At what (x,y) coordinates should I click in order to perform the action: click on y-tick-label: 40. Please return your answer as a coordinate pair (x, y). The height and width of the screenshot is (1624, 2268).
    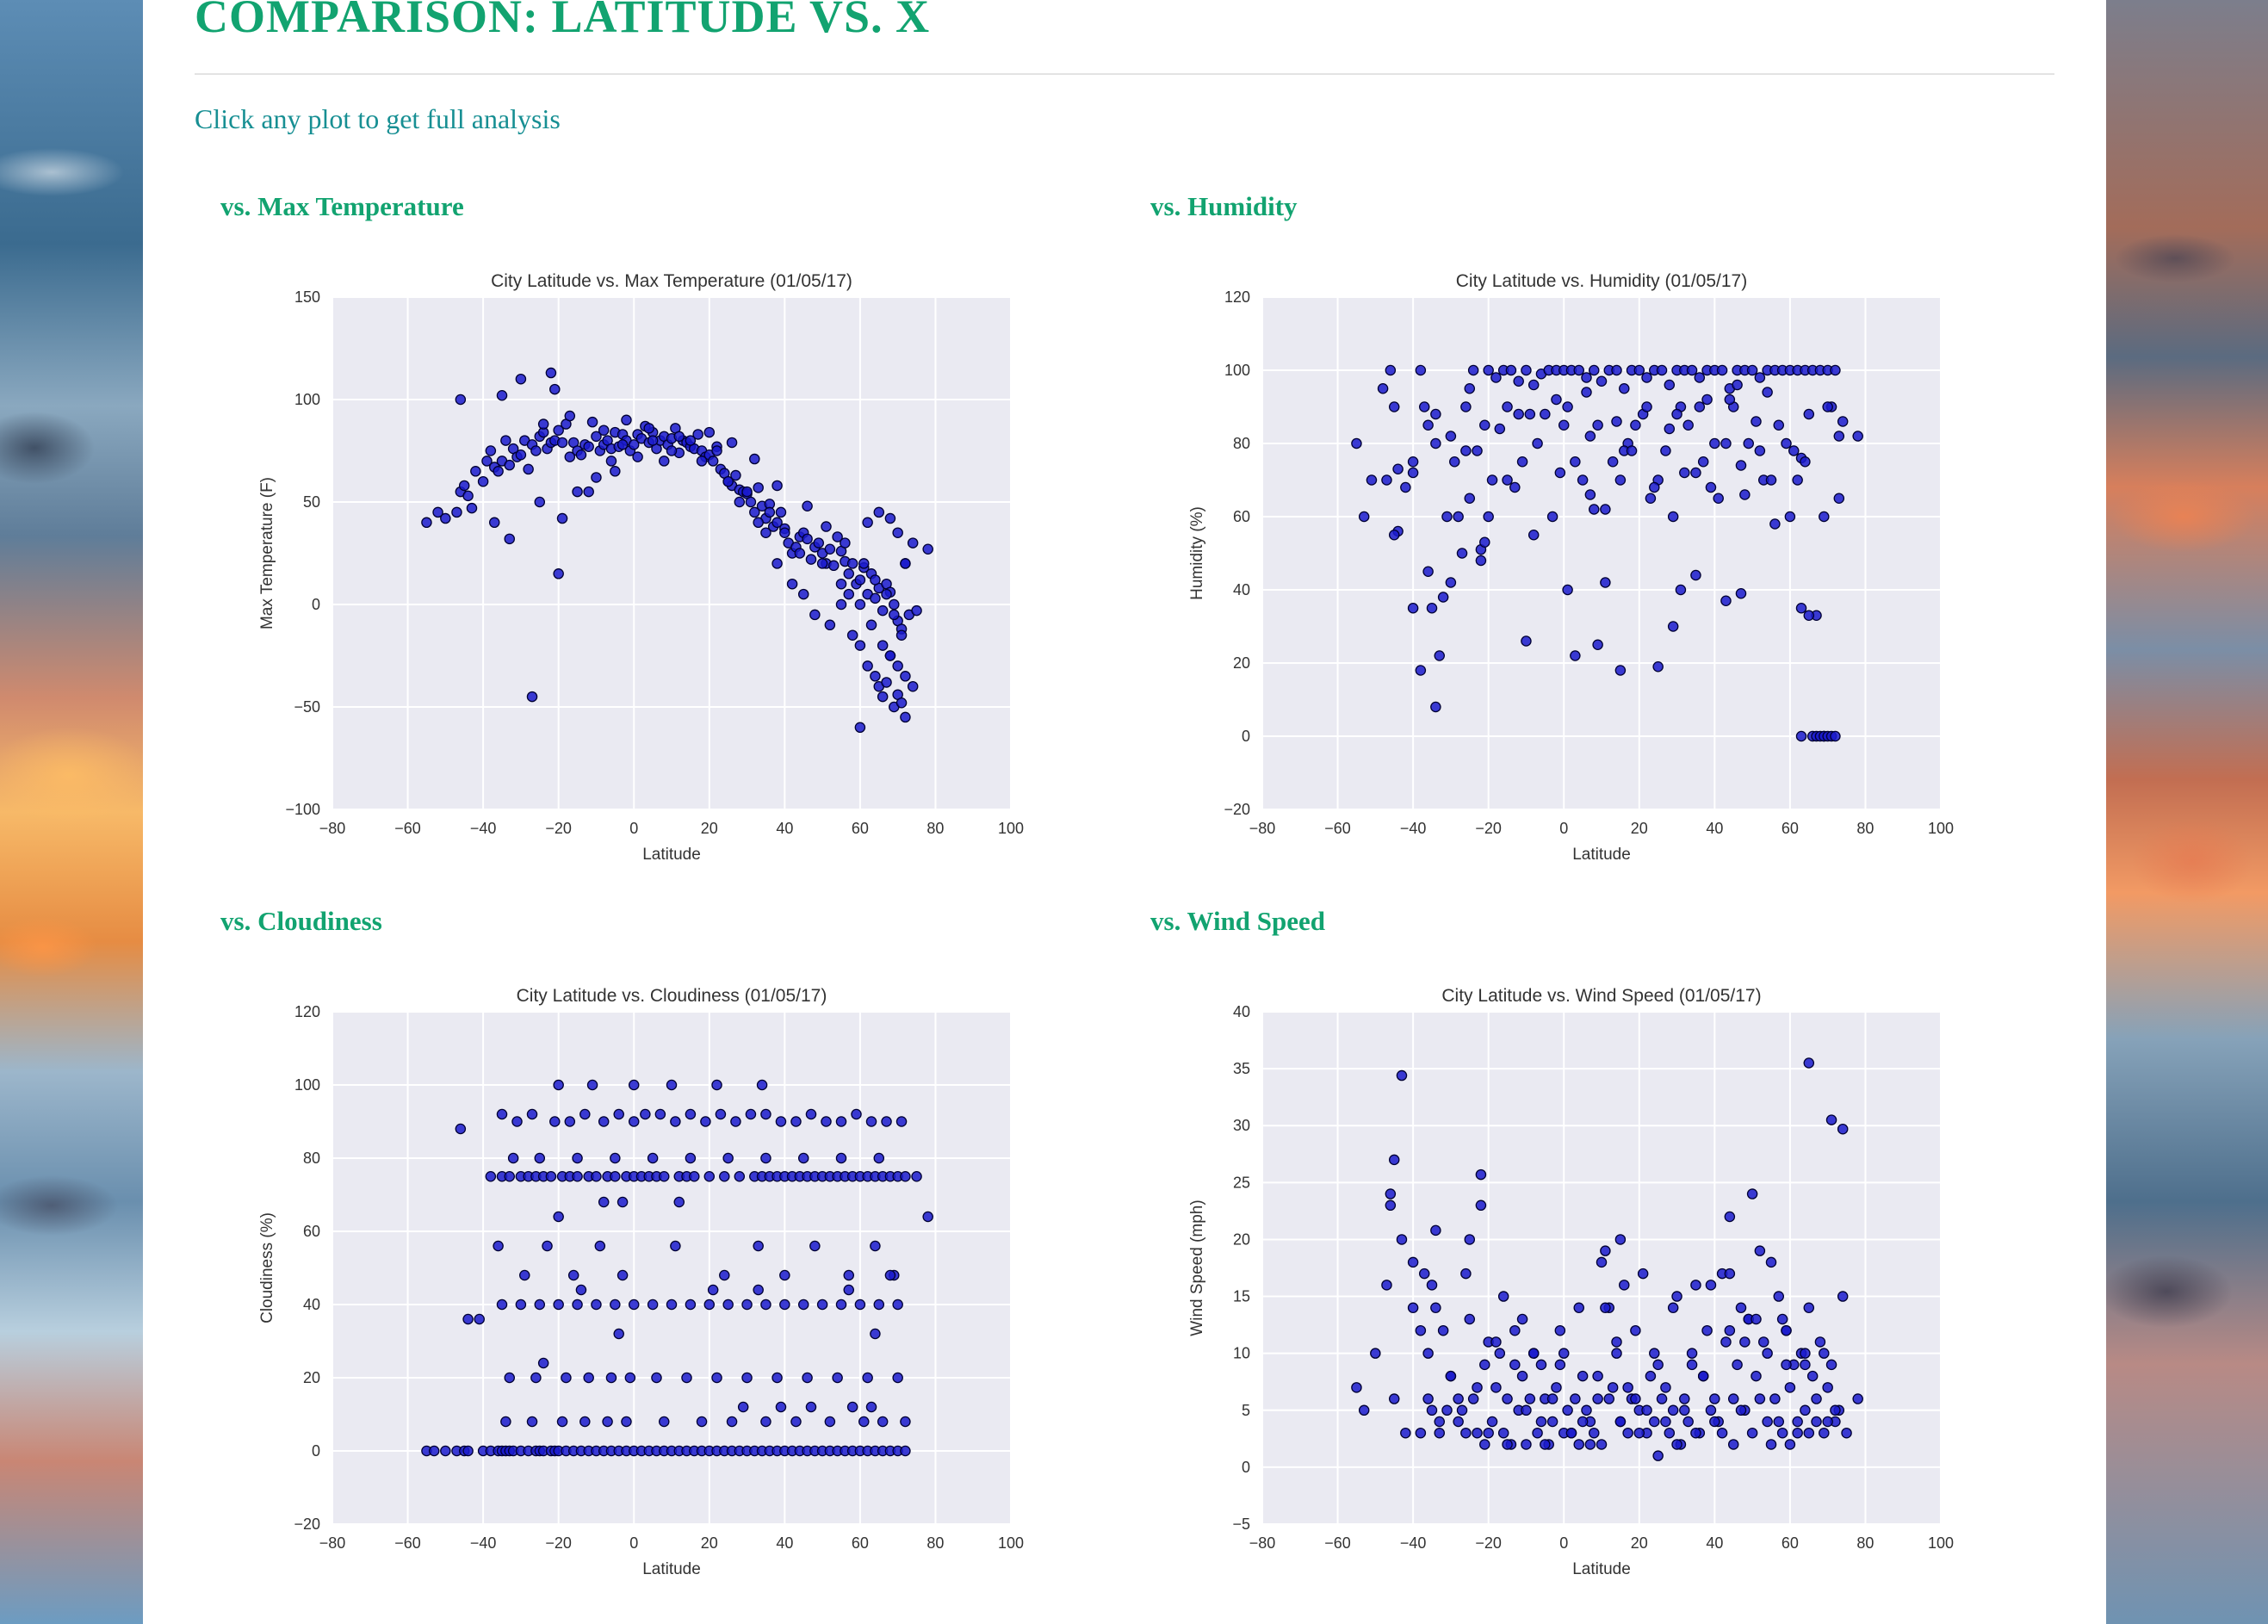
    Looking at the image, I should click on (311, 1304).